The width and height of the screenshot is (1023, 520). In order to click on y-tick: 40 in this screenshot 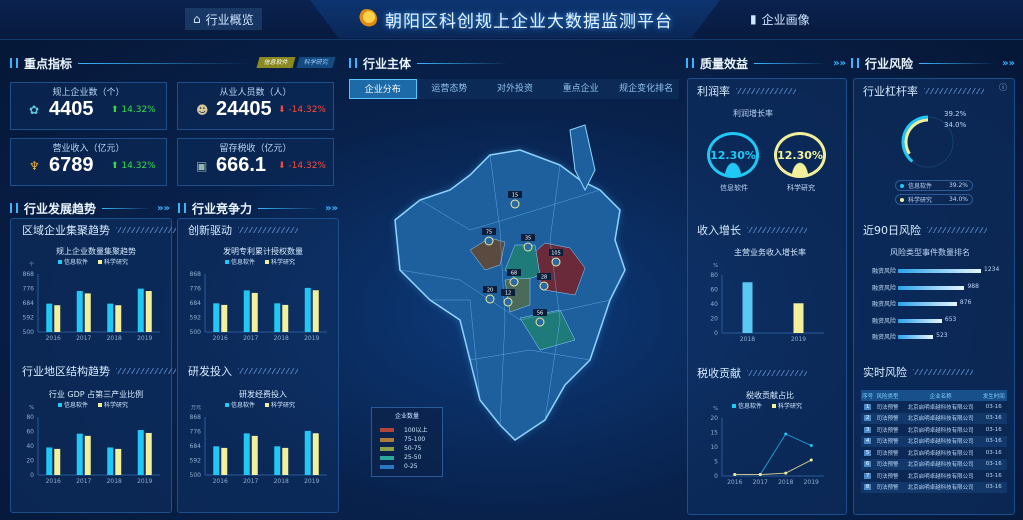, I will do `click(30, 446)`.